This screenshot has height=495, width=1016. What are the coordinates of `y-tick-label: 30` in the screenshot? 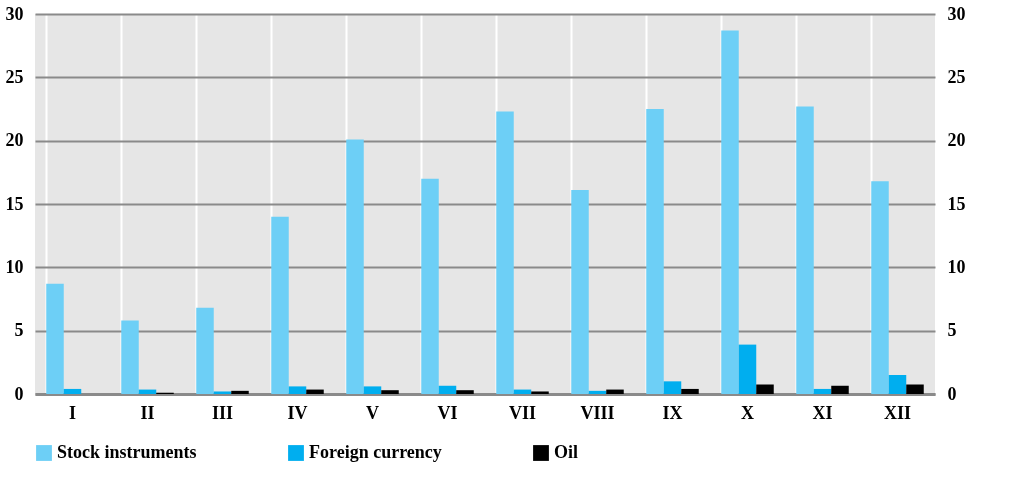 It's located at (14, 13).